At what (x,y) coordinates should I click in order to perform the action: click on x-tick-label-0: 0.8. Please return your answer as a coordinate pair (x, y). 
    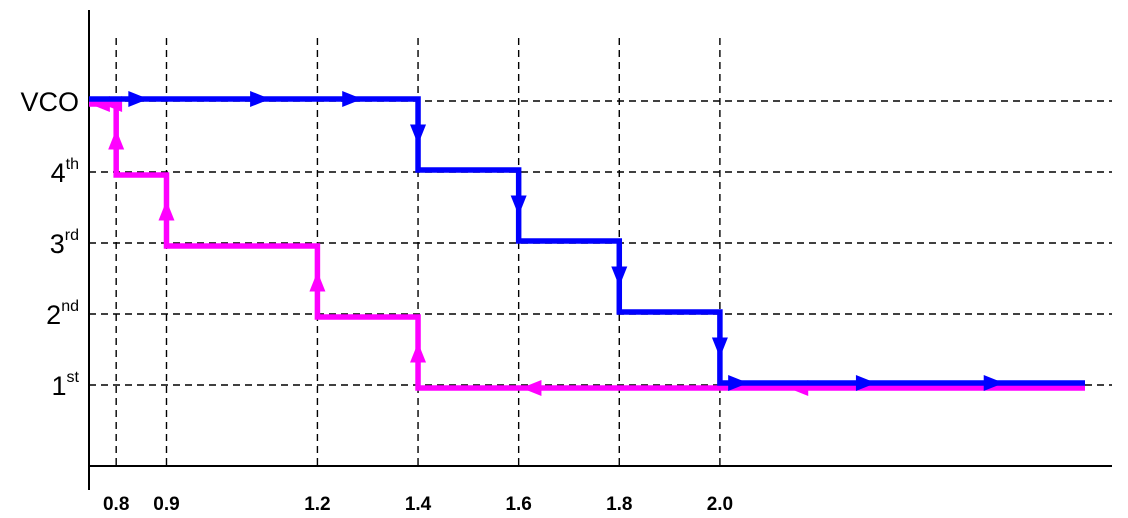
    Looking at the image, I should click on (116, 504).